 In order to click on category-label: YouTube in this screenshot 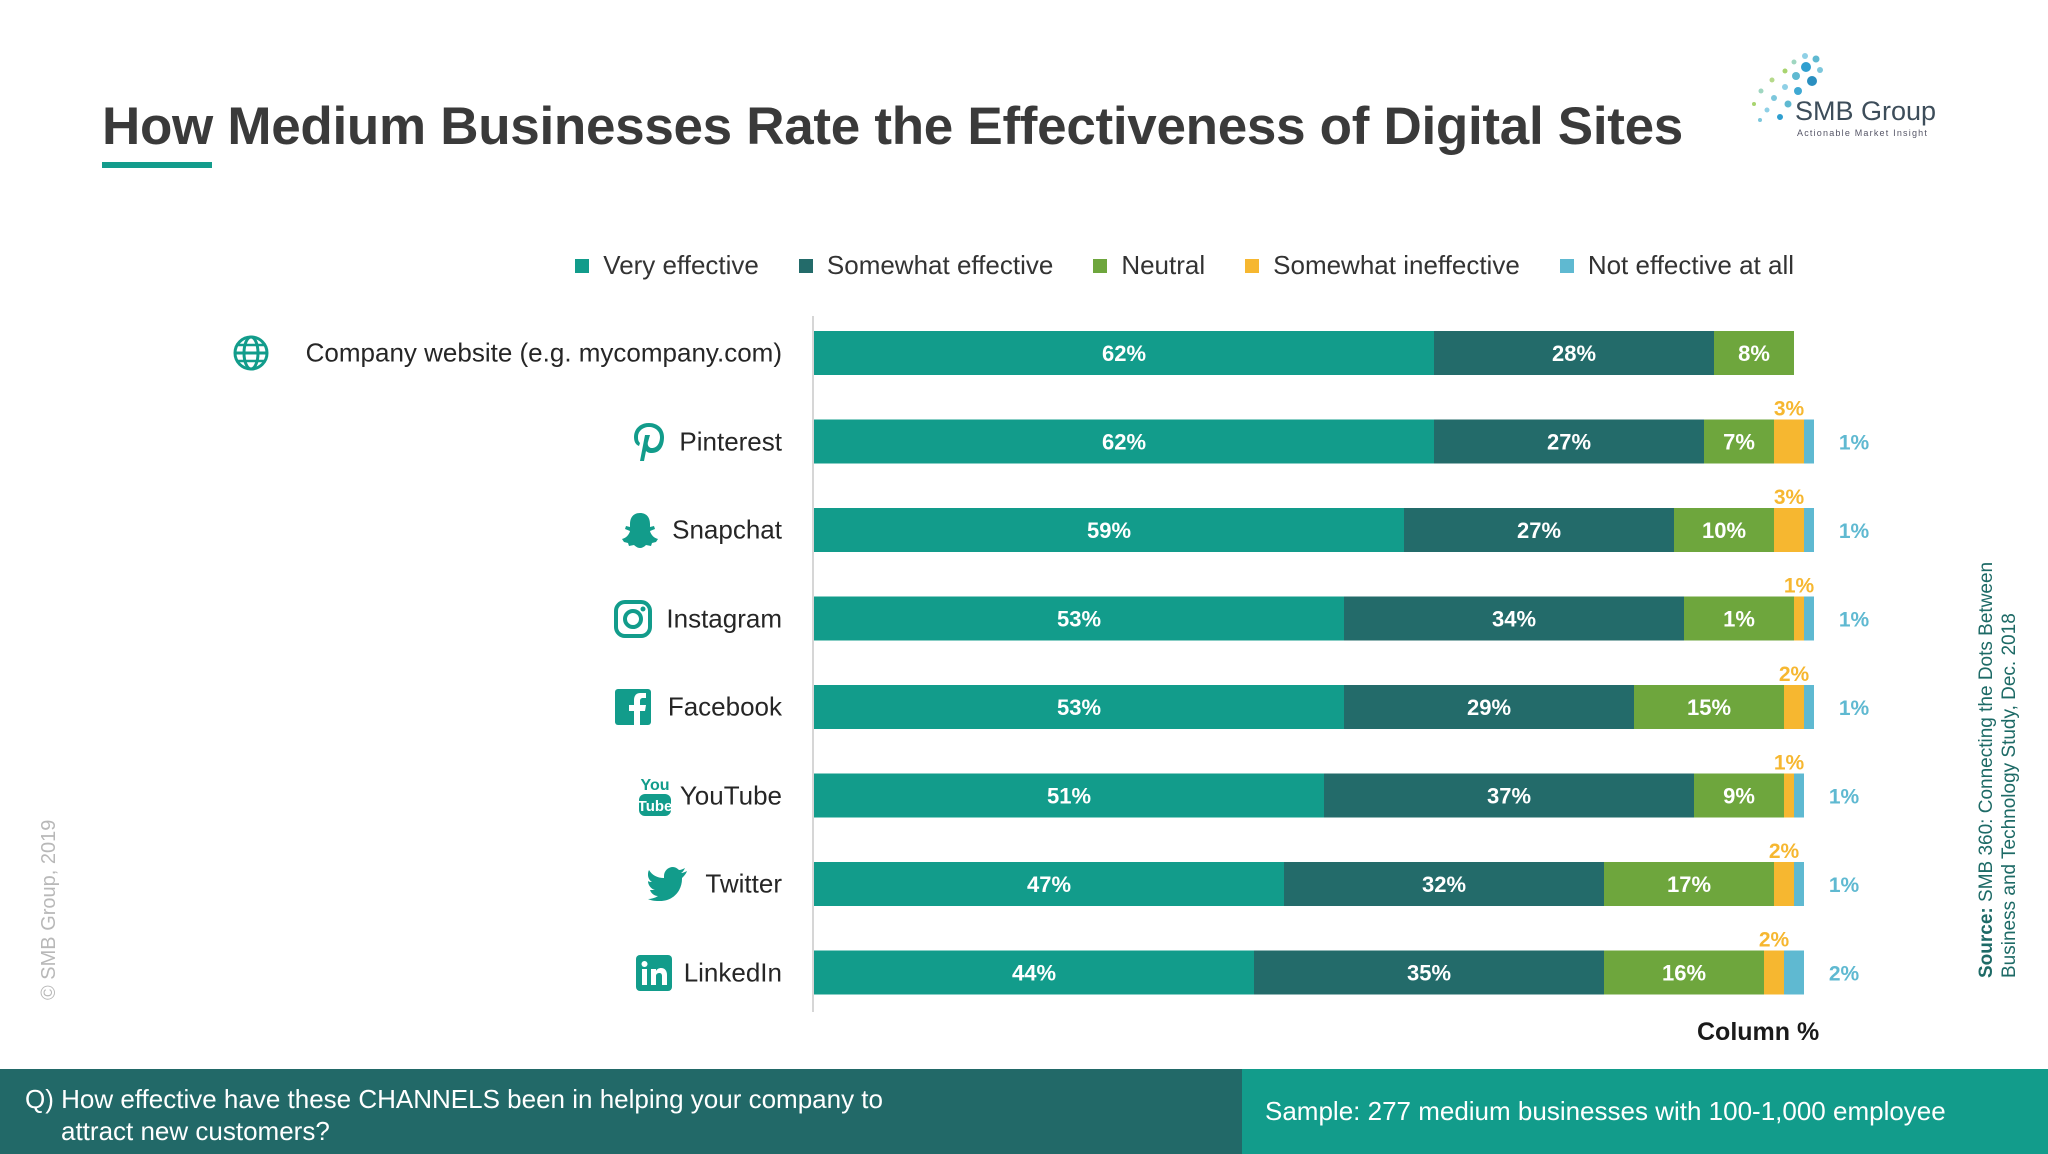, I will do `click(730, 795)`.